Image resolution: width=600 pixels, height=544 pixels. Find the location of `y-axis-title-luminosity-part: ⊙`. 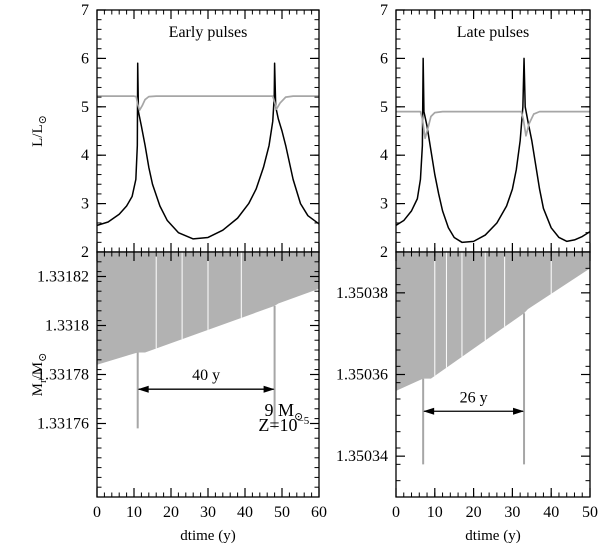

y-axis-title-luminosity-part: ⊙ is located at coordinates (43, 119).